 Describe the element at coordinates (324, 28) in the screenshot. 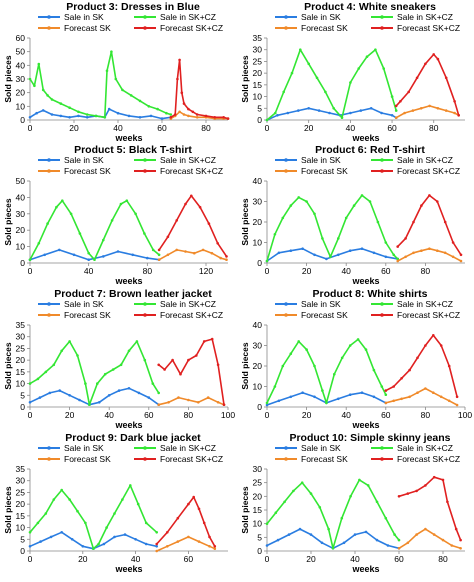

I see `legend-label: Forecast SK` at that location.